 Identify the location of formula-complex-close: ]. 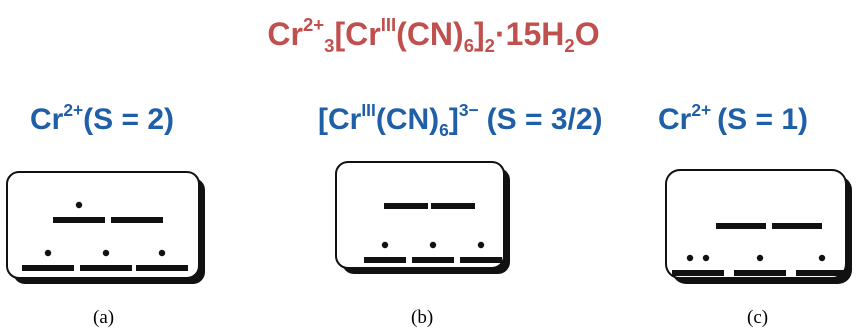
(479, 34).